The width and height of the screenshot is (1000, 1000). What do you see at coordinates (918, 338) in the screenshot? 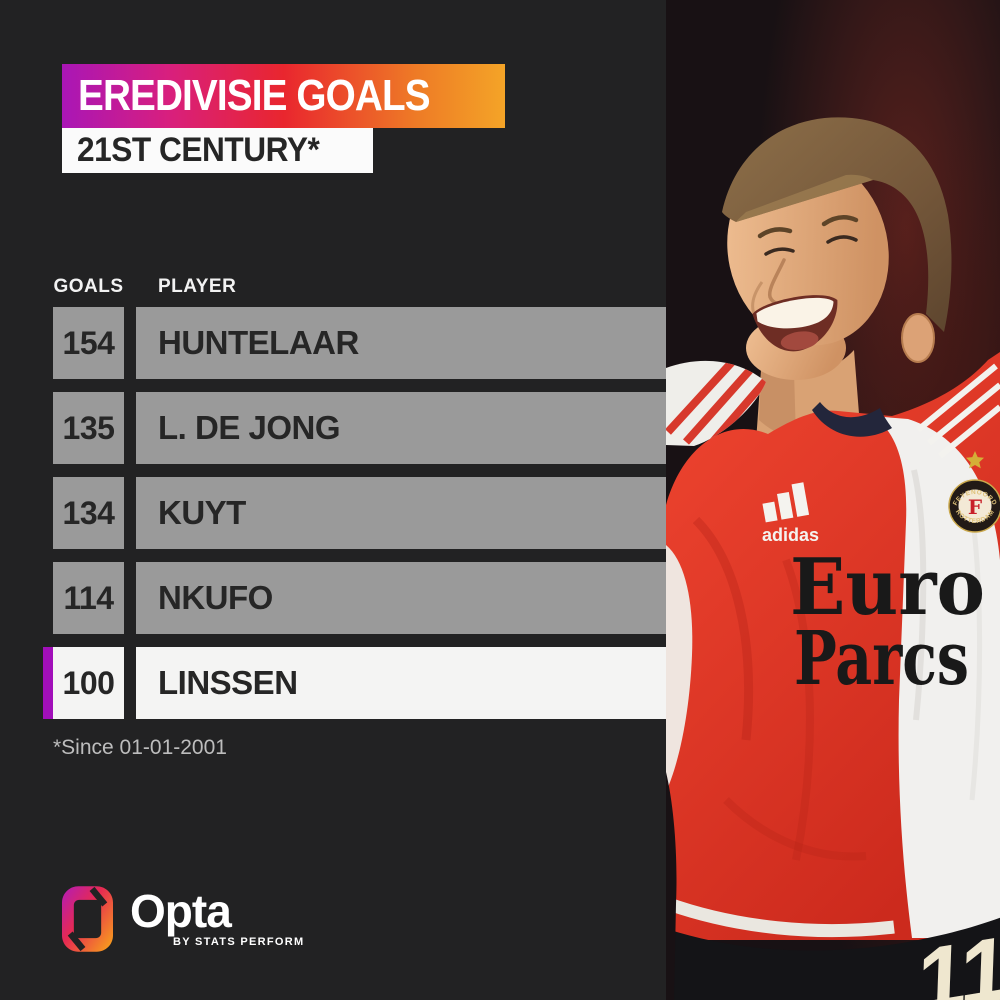
I see `ear` at bounding box center [918, 338].